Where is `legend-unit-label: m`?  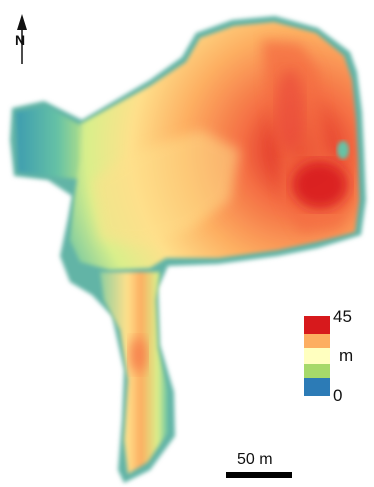
legend-unit-label: m is located at coordinates (346, 355).